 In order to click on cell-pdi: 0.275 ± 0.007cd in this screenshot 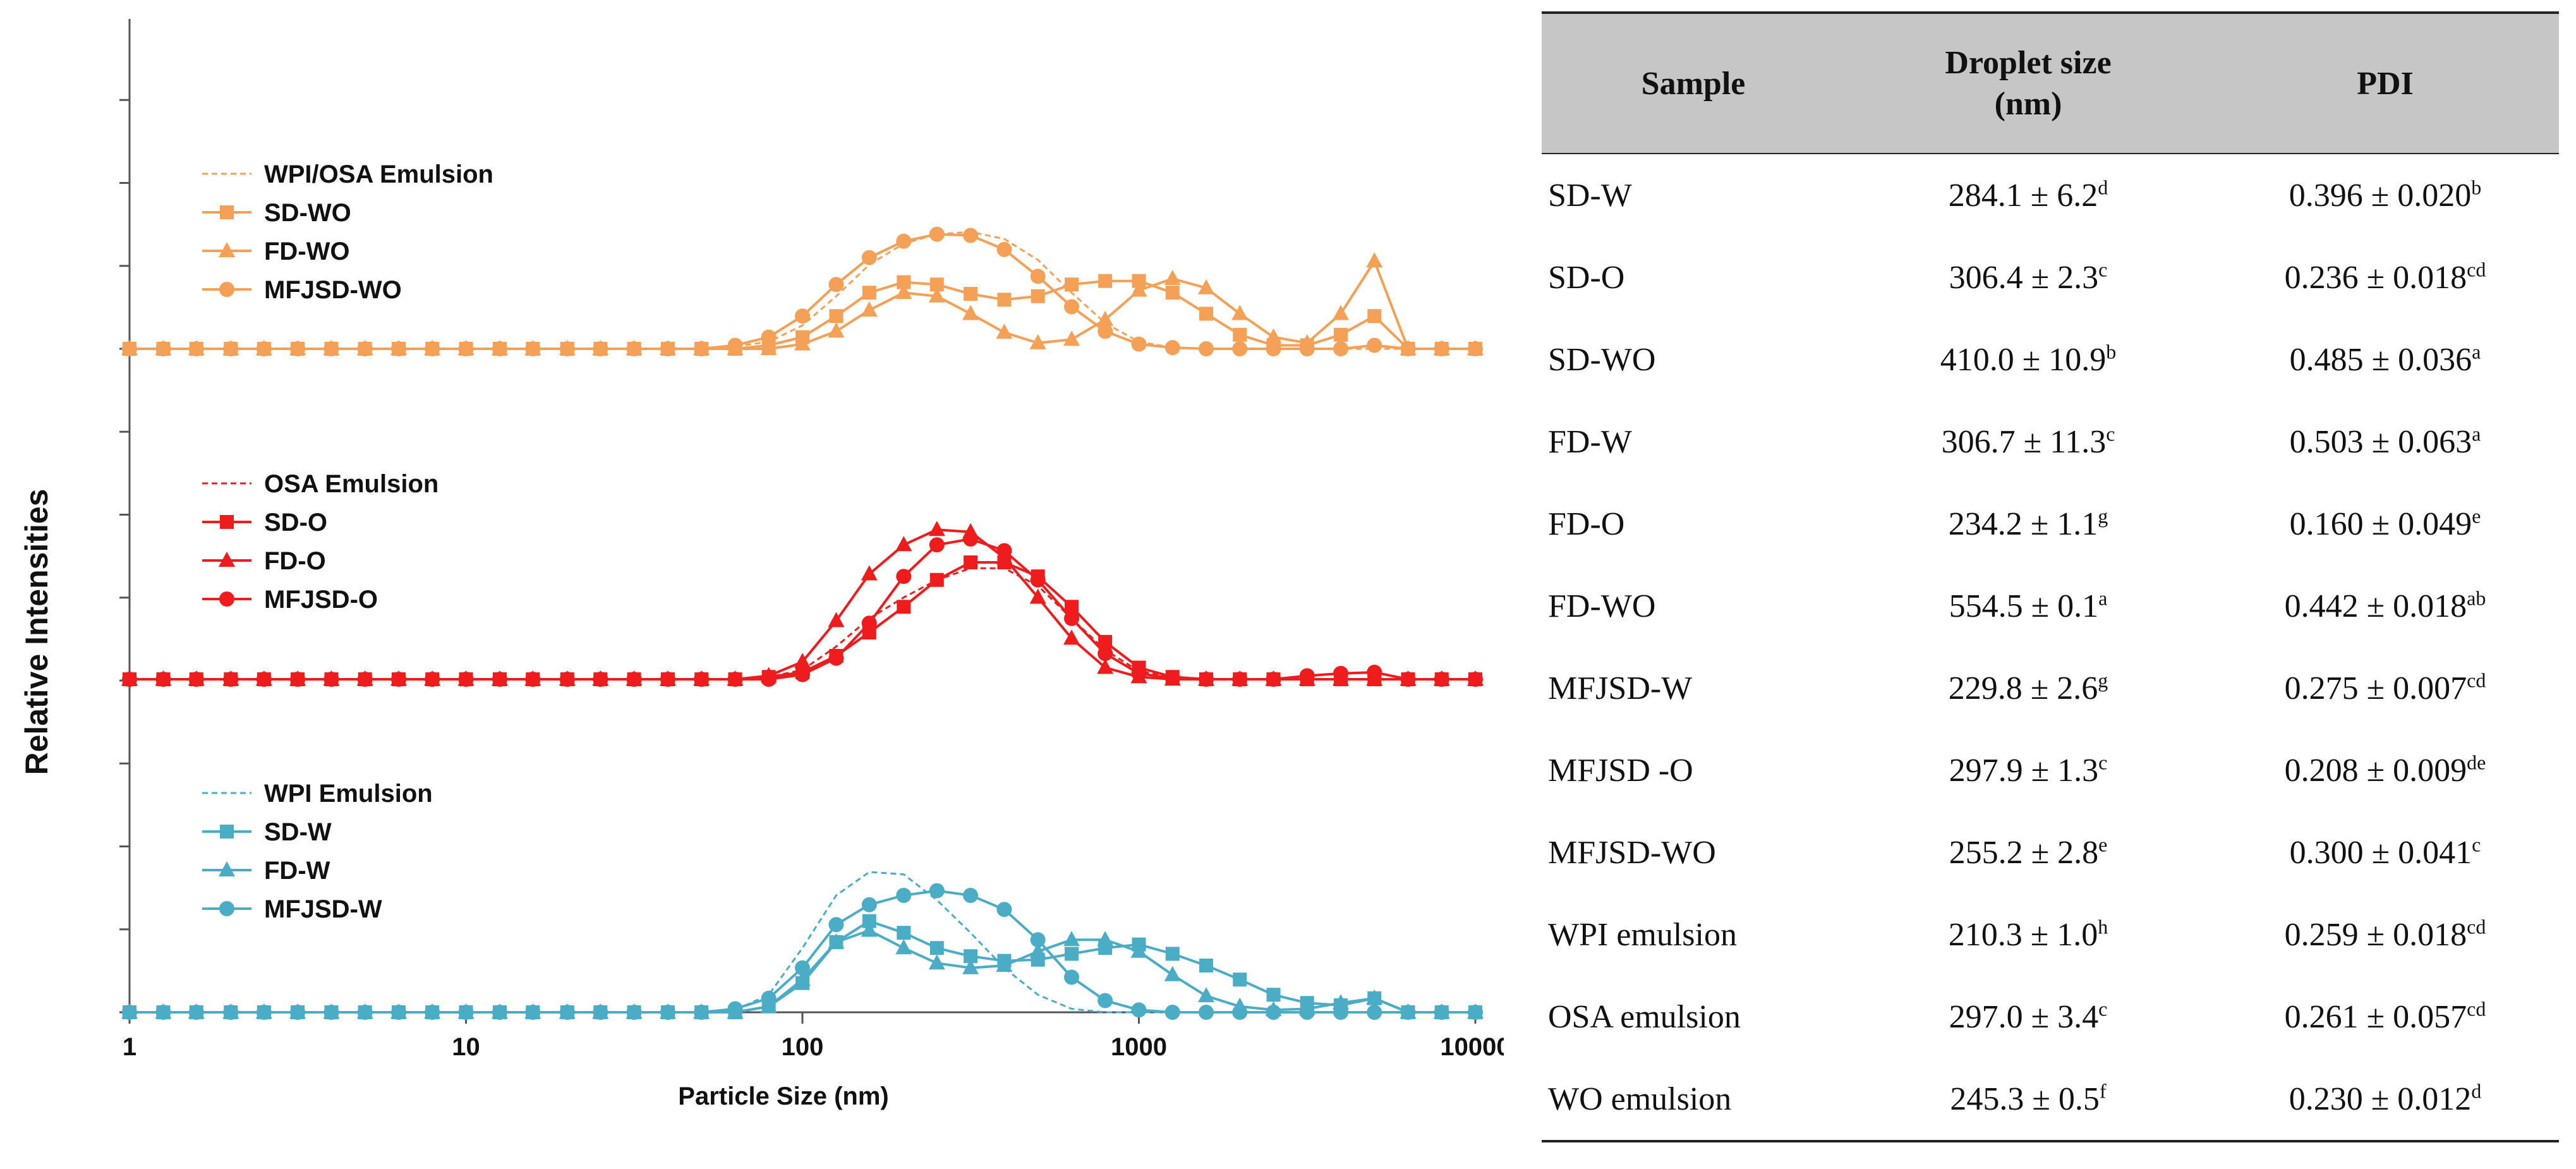, I will do `click(2385, 688)`.